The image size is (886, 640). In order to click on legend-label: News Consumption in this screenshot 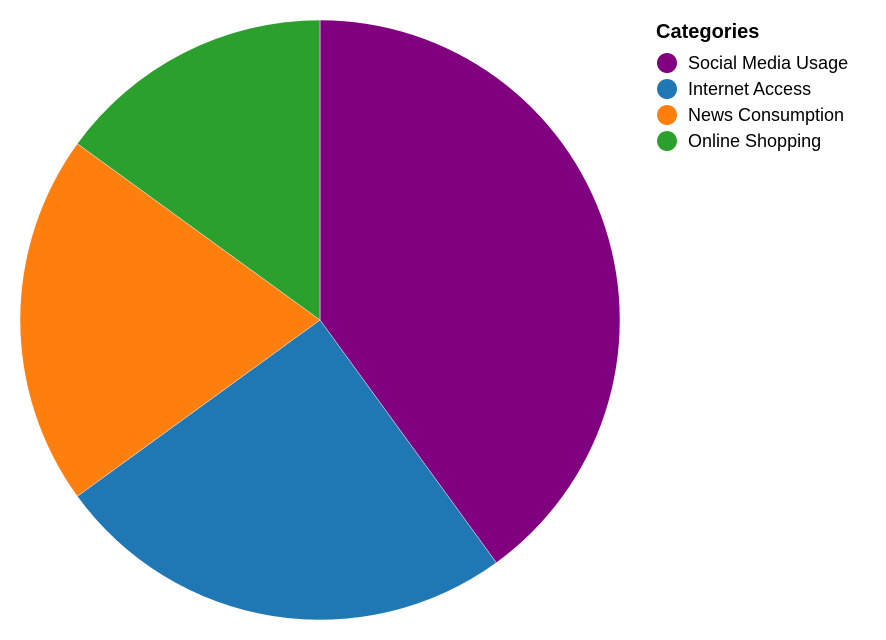, I will do `click(766, 115)`.